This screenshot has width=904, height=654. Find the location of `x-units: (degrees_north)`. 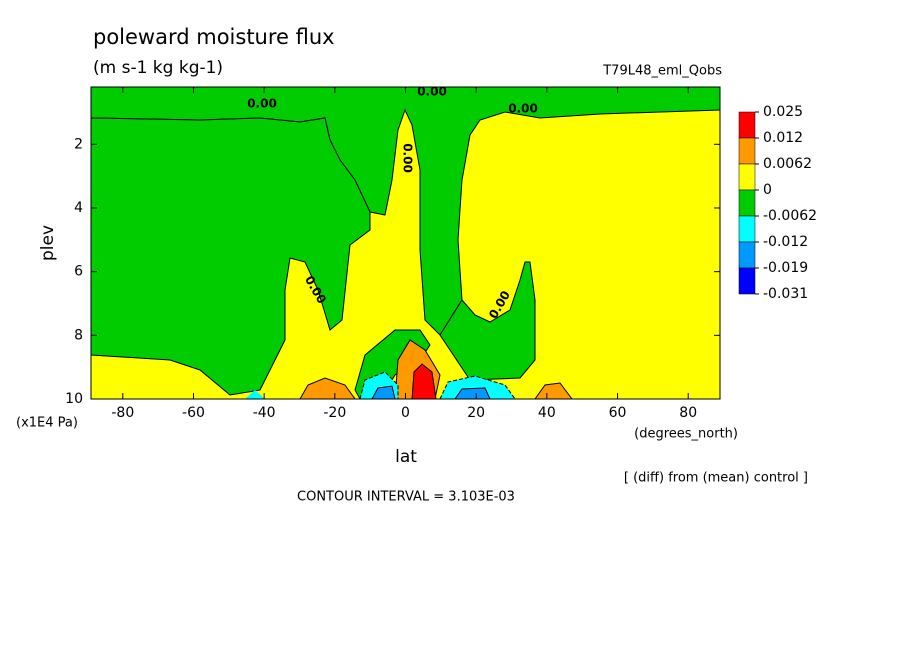

x-units: (degrees_north) is located at coordinates (686, 434).